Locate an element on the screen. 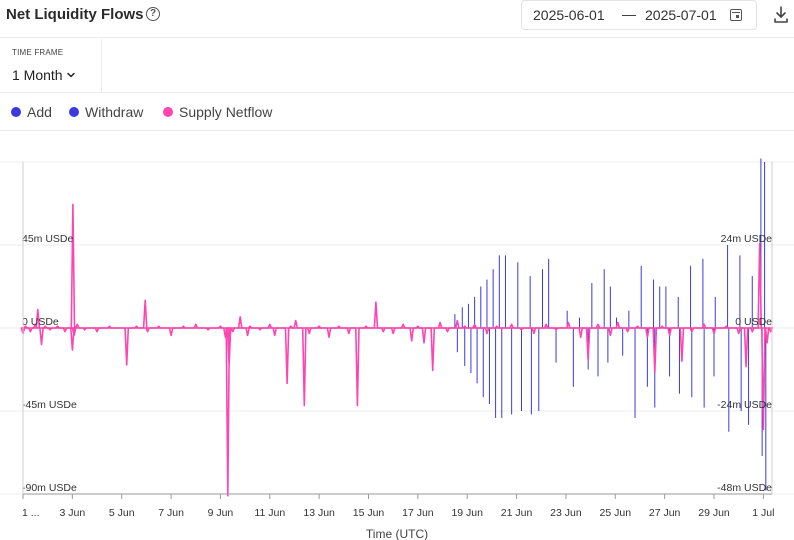  legend-add: Add is located at coordinates (39, 112).